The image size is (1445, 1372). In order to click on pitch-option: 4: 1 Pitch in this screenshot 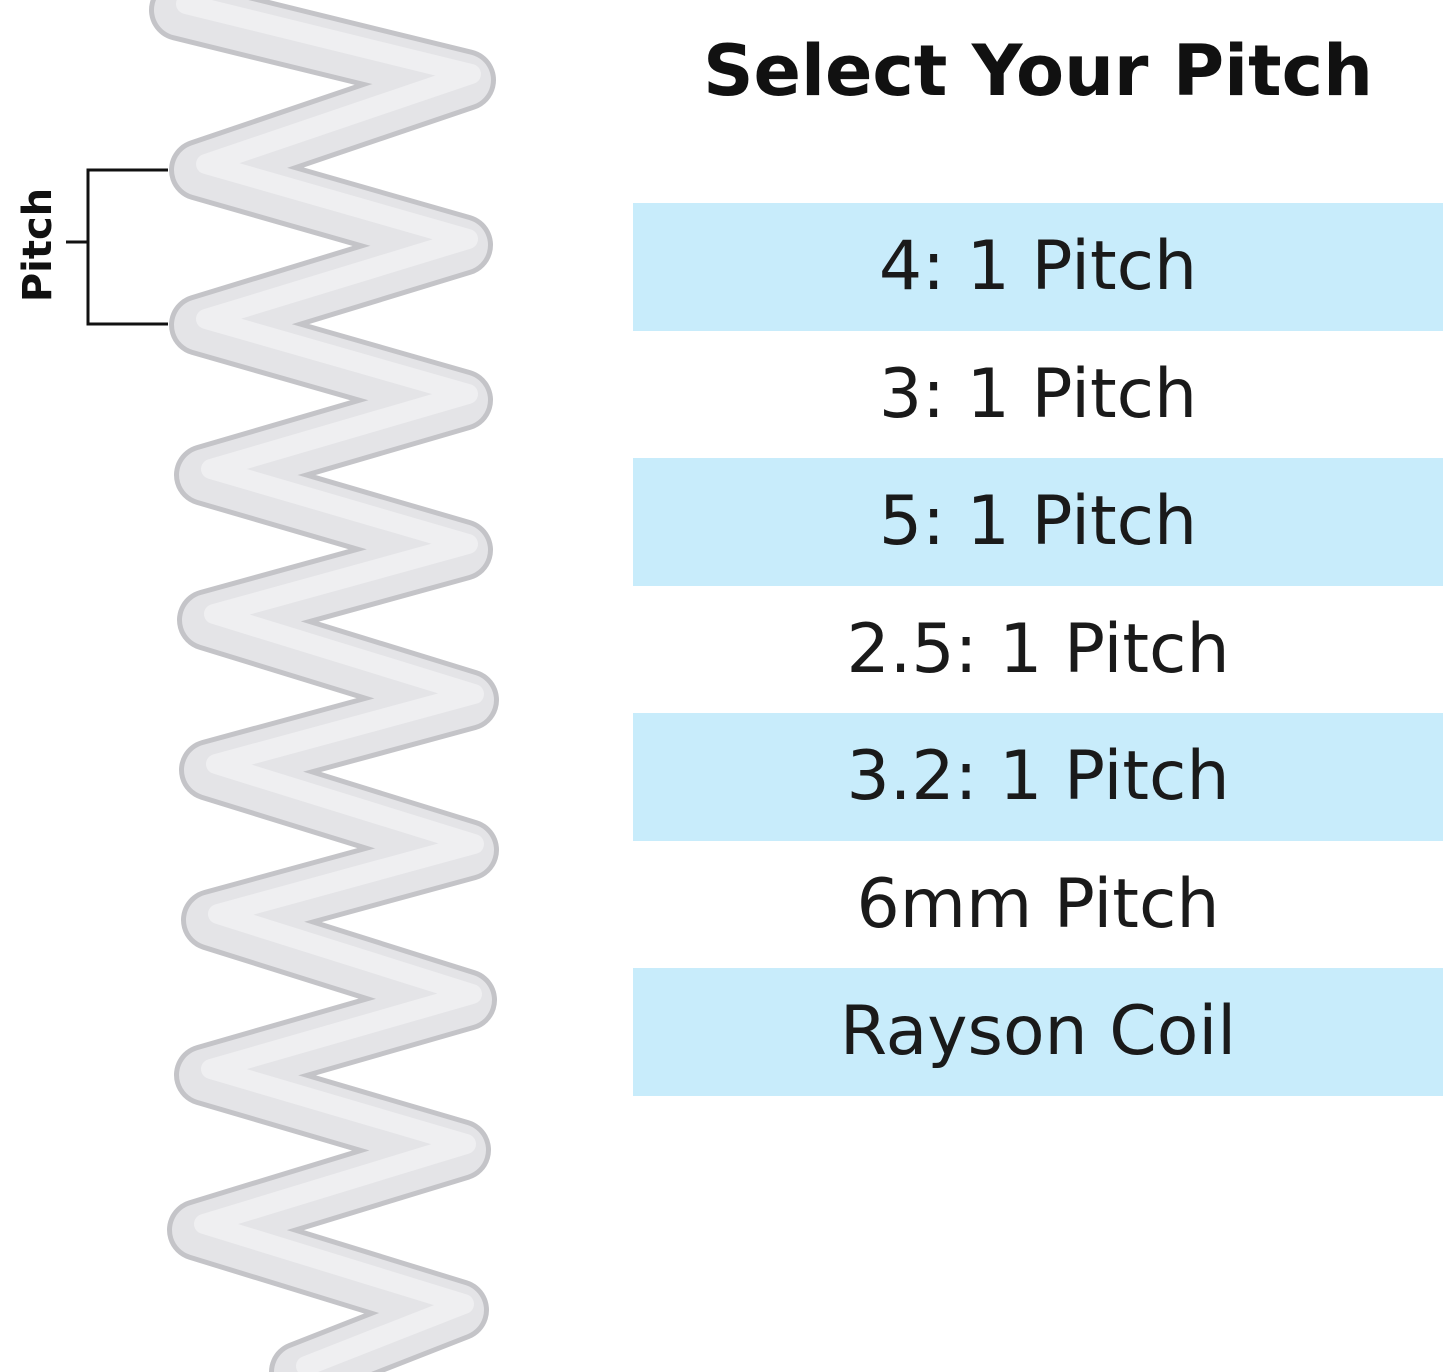, I will do `click(1038, 267)`.